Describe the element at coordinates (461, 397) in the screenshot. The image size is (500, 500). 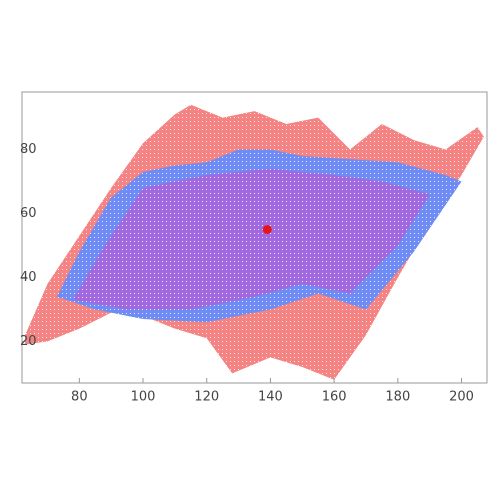
I see `x-tick-label: 200` at that location.